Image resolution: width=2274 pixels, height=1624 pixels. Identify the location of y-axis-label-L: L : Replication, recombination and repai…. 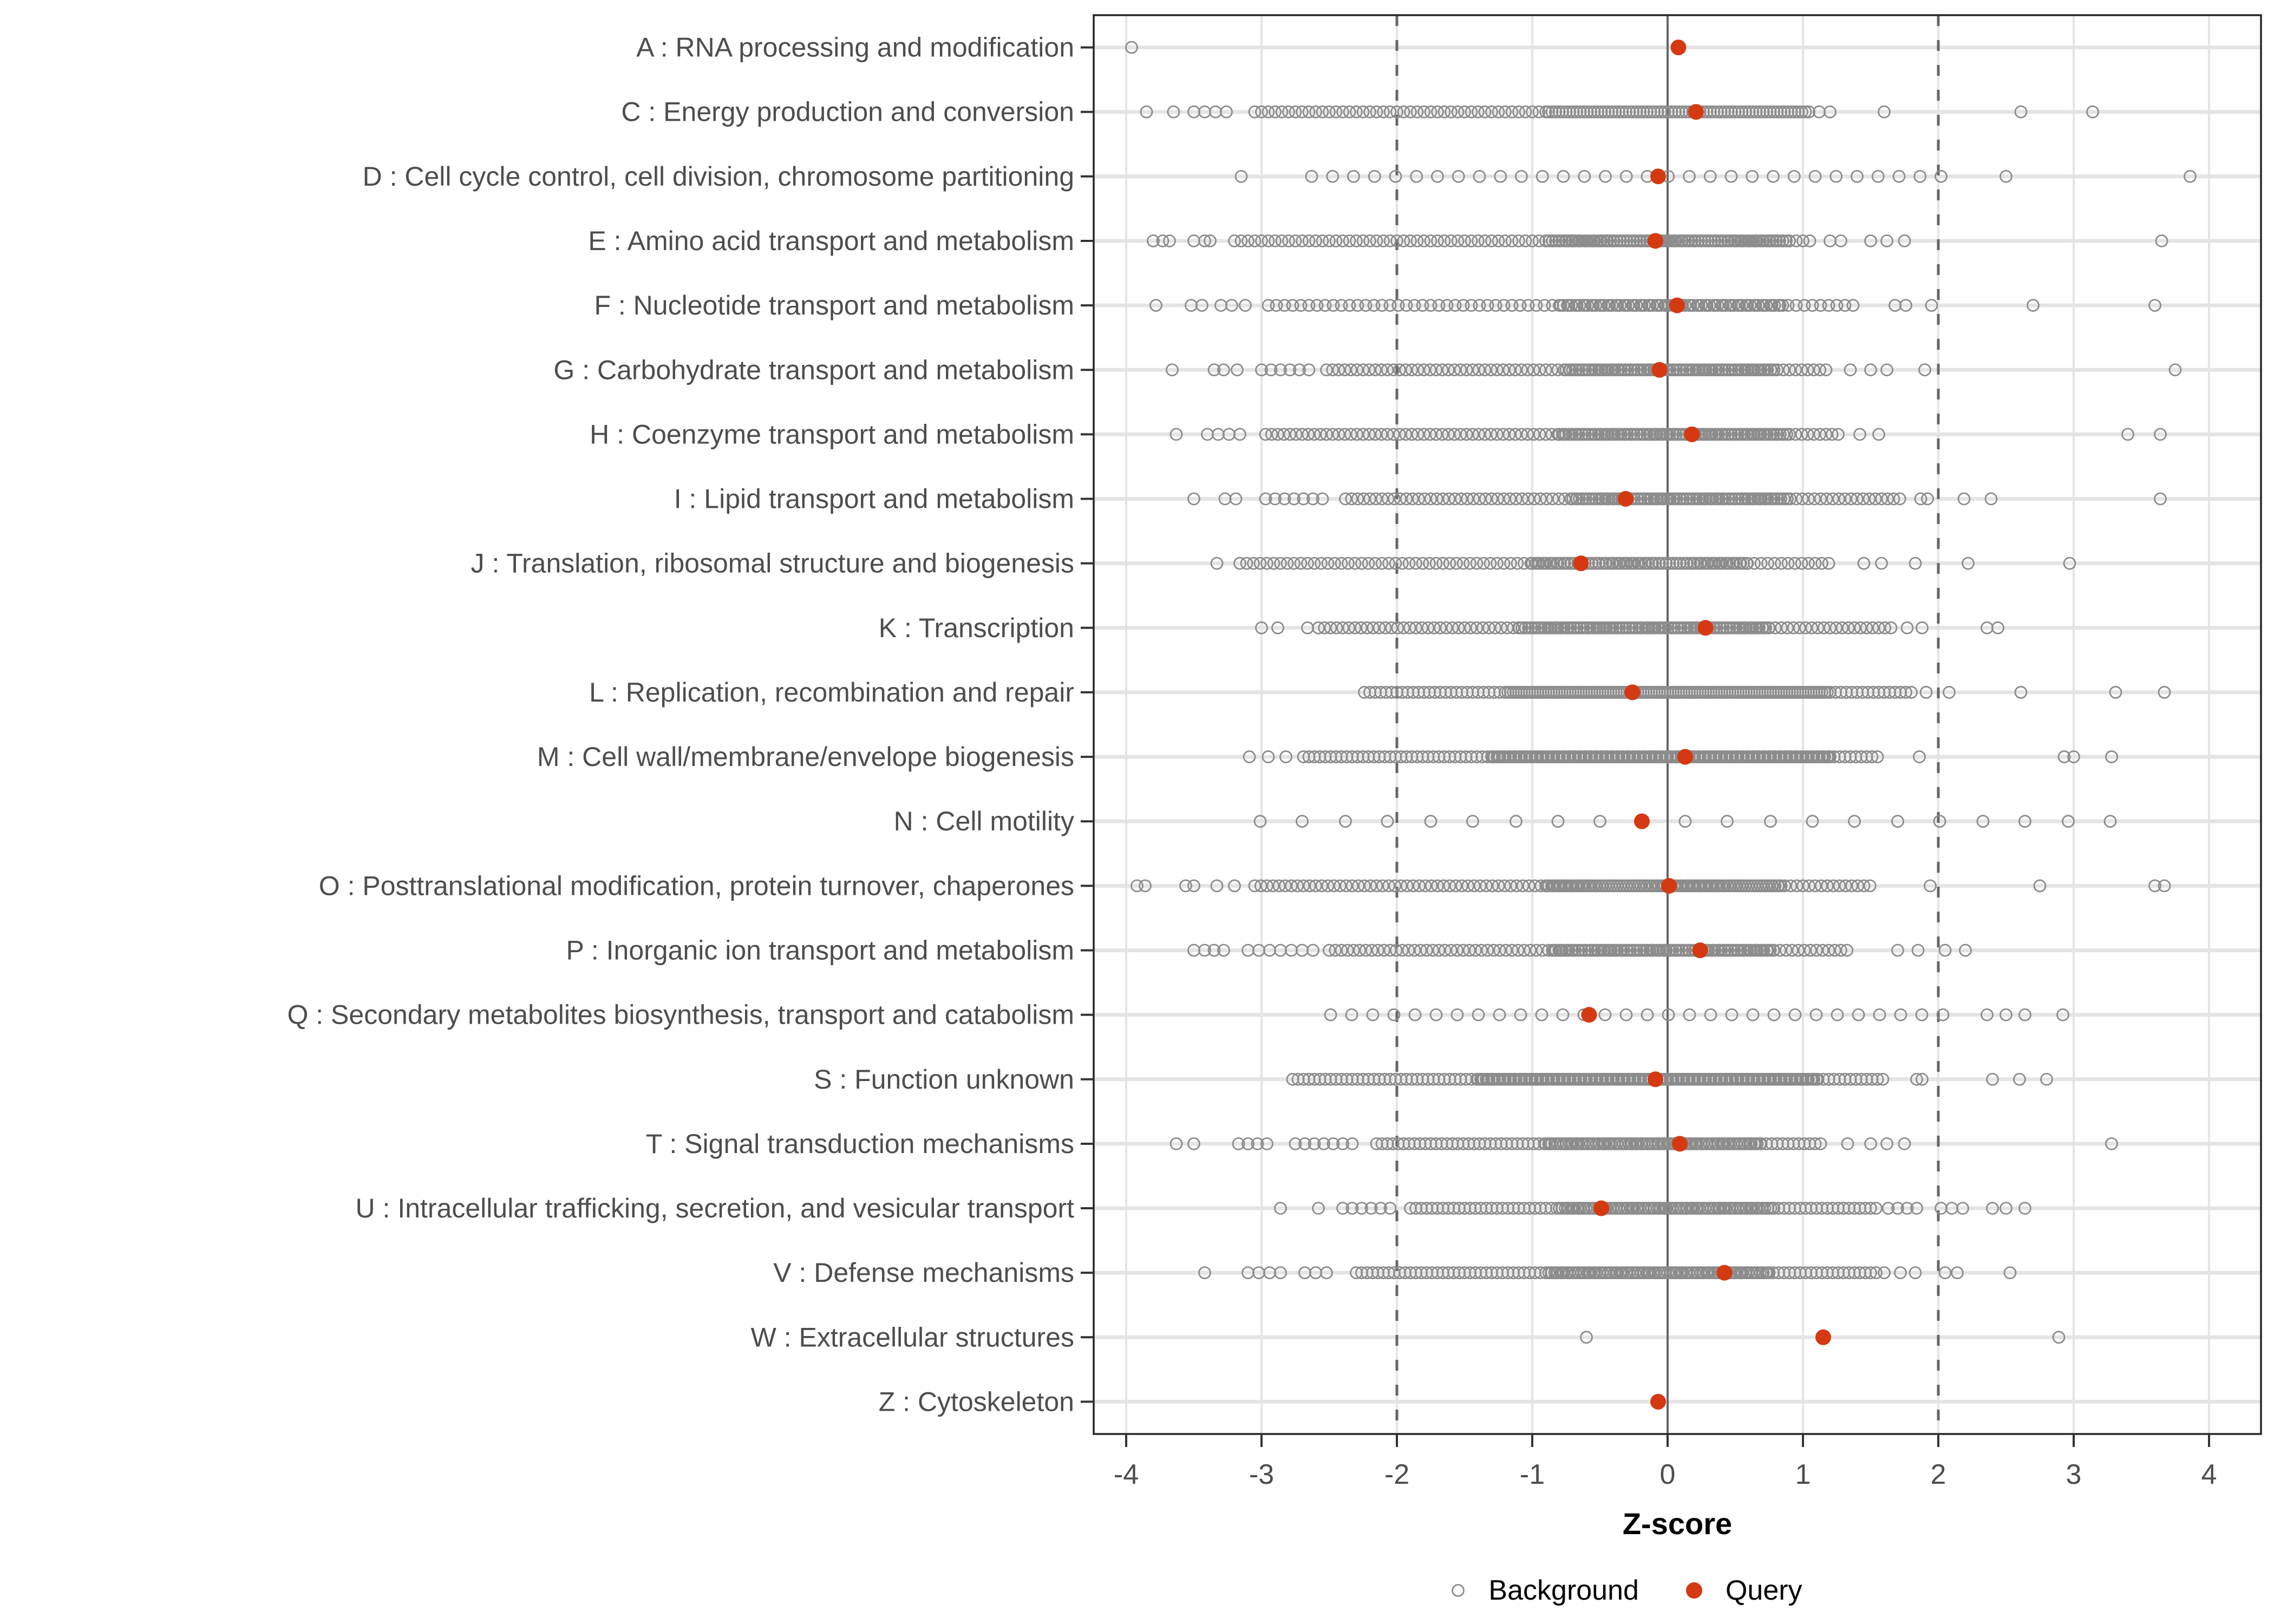
(832, 692).